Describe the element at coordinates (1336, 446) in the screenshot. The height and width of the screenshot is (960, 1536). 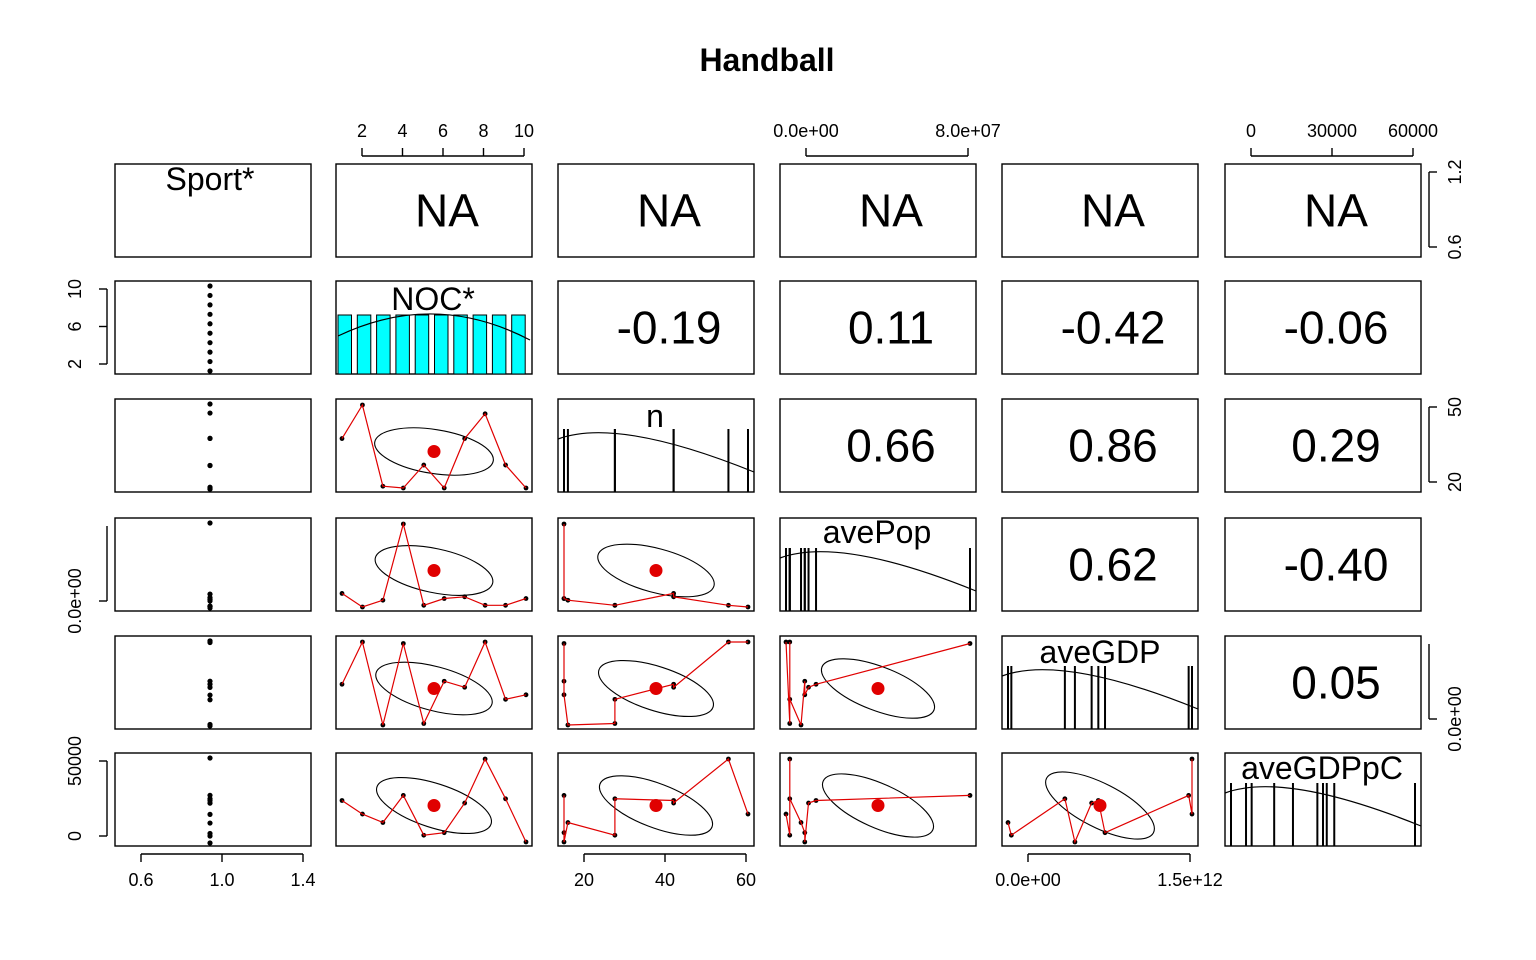
I see `correlation-r2-c5: 0.29` at that location.